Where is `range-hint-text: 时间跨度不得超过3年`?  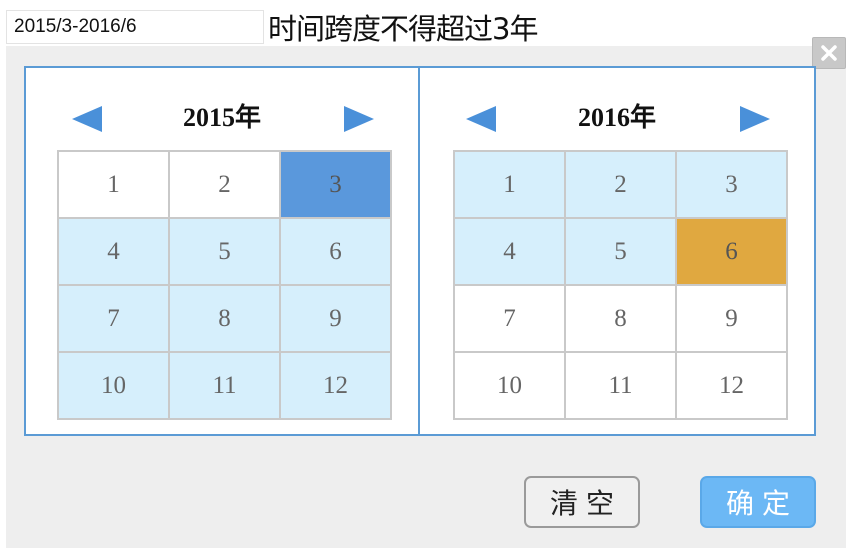
range-hint-text: 时间跨度不得超过3年 is located at coordinates (403, 29).